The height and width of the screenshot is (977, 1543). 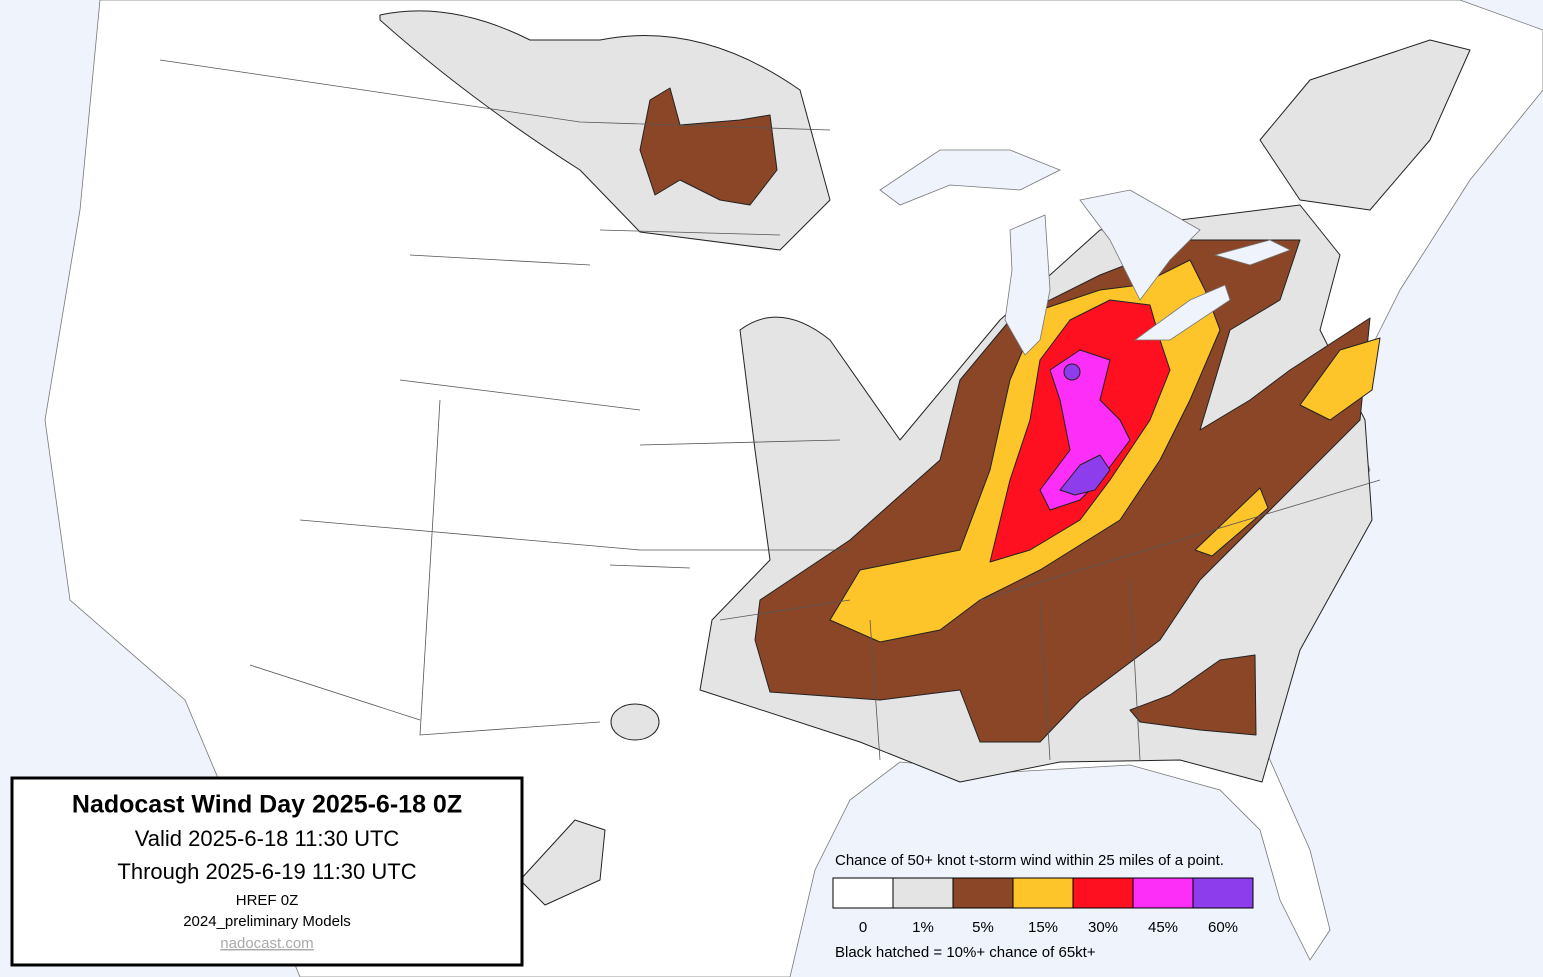 I want to click on info-models: 2024_preliminary Models, so click(x=267, y=921).